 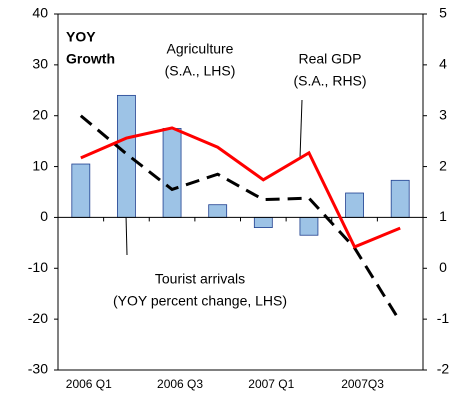 What do you see at coordinates (200, 301) in the screenshot?
I see `annotation: (YOY percent change, LHS)` at bounding box center [200, 301].